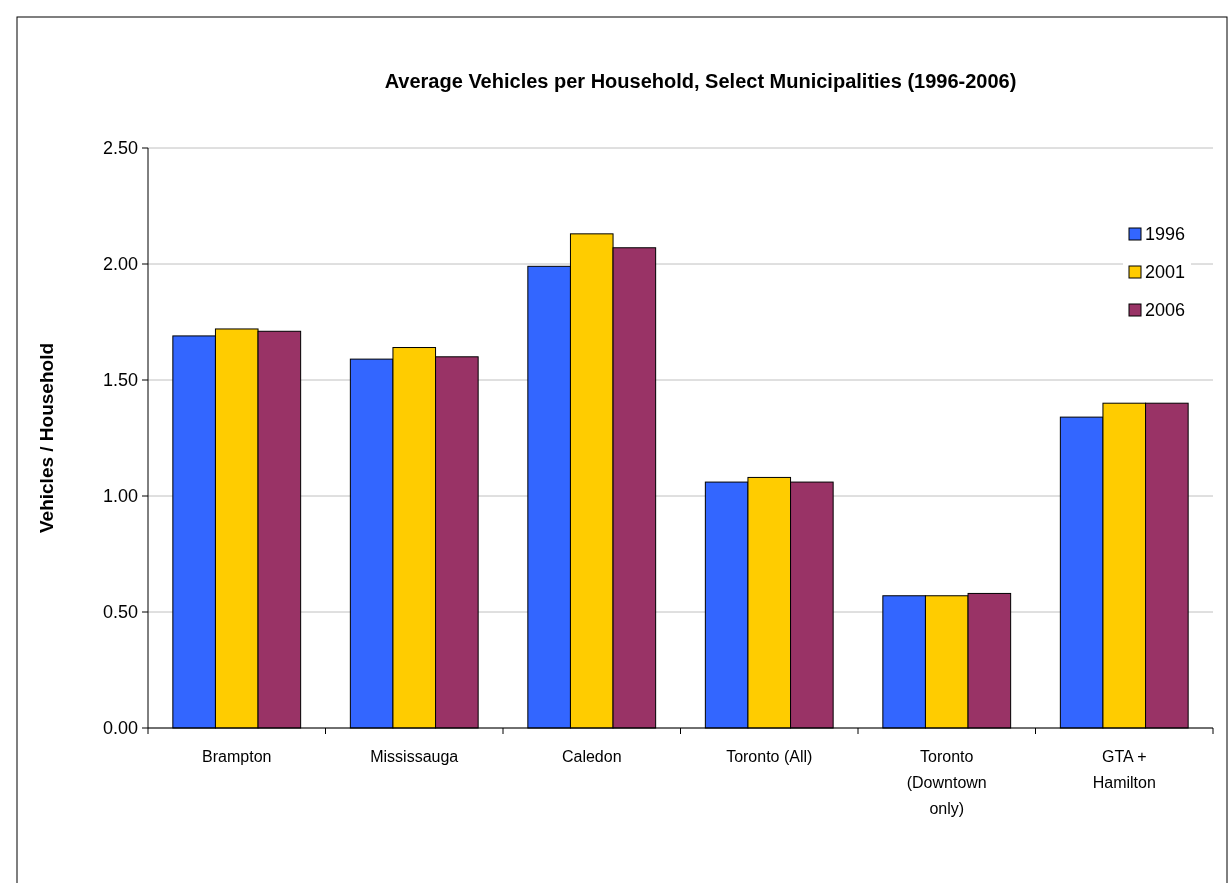 This screenshot has height=883, width=1228. I want to click on x-tick-label: Caledon, so click(591, 756).